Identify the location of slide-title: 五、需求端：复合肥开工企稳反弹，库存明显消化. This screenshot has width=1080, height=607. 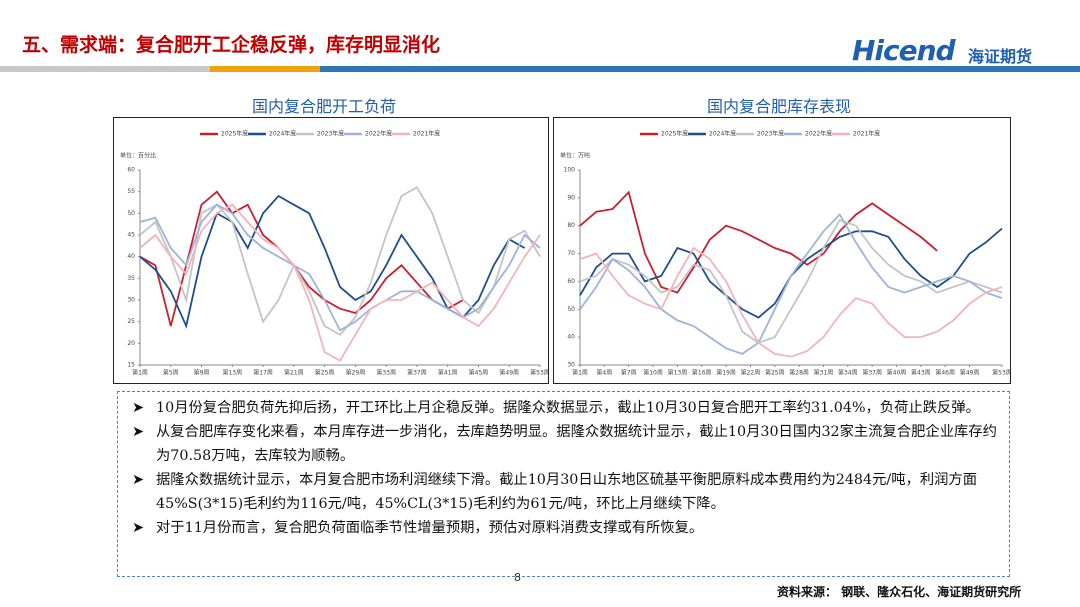
(231, 45).